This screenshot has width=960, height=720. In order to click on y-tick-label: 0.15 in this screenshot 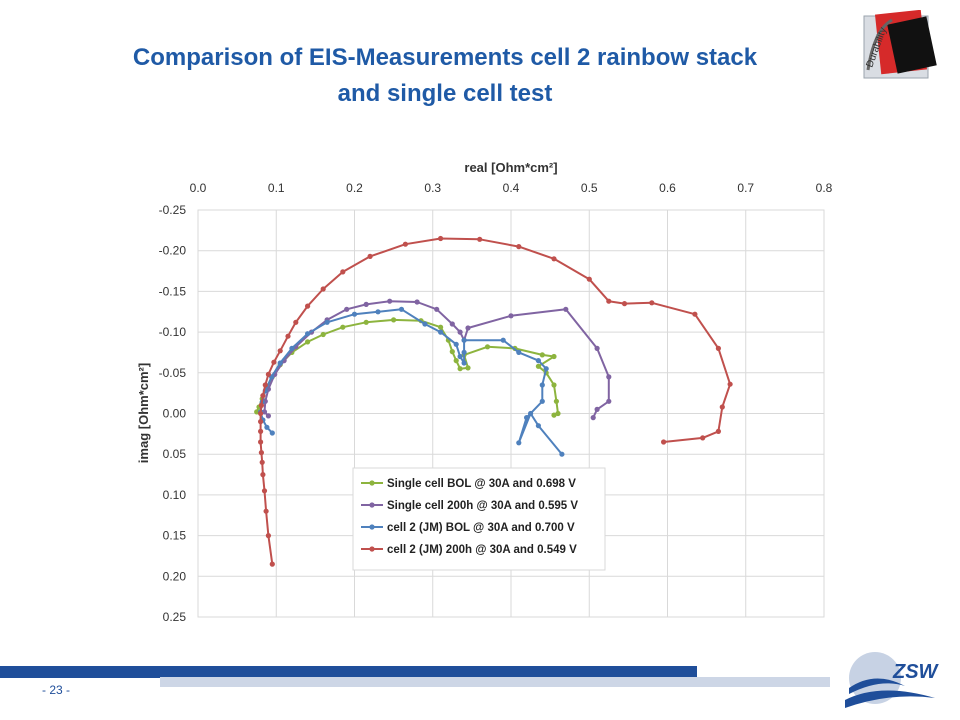, I will do `click(175, 536)`.